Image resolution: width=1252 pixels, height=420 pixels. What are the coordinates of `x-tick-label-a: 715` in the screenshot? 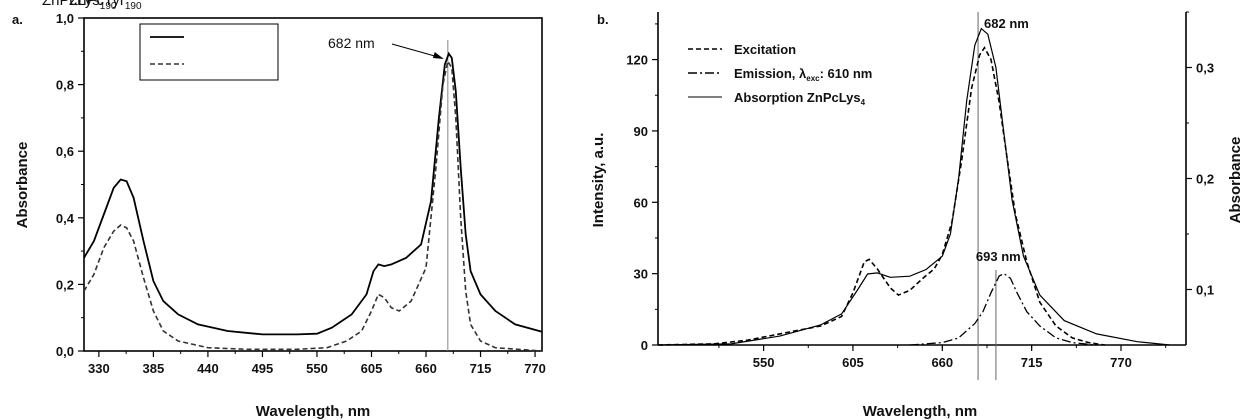 It's located at (481, 368).